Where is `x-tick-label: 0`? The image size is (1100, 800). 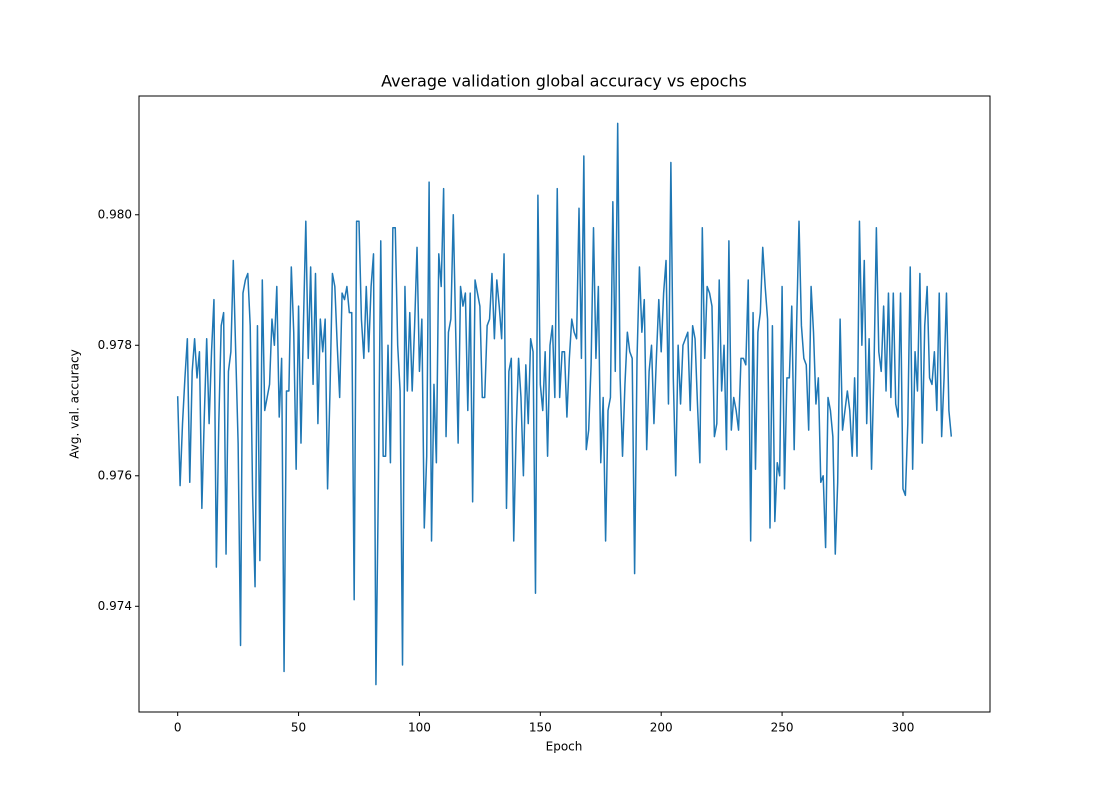 x-tick-label: 0 is located at coordinates (178, 728).